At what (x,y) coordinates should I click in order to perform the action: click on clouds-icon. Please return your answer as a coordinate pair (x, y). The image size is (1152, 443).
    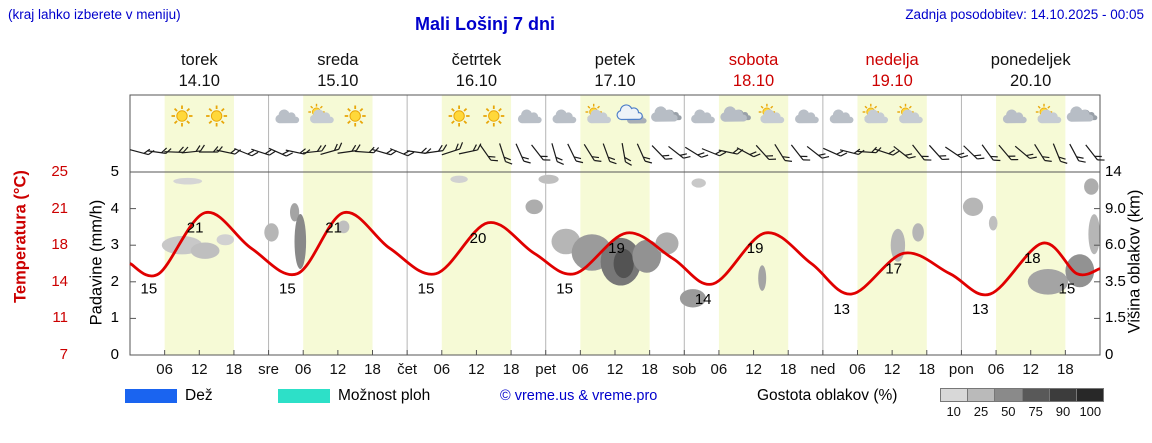
    Looking at the image, I should click on (631, 114).